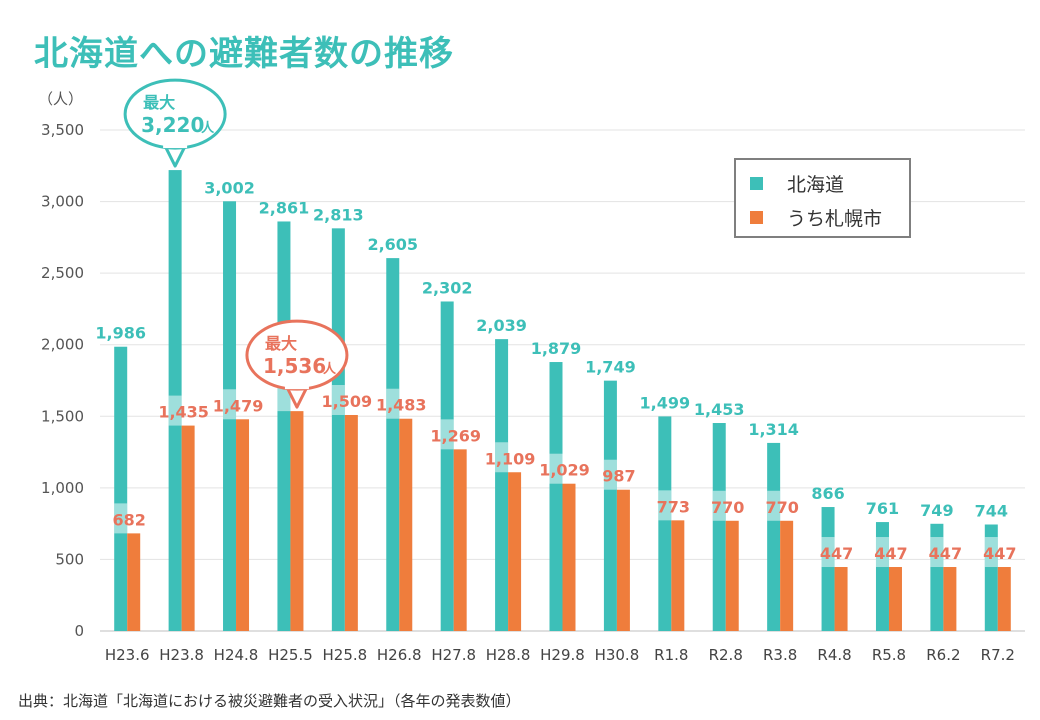 The height and width of the screenshot is (720, 1040). Describe the element at coordinates (889, 655) in the screenshot. I see `x-tick-label: R5.8` at that location.